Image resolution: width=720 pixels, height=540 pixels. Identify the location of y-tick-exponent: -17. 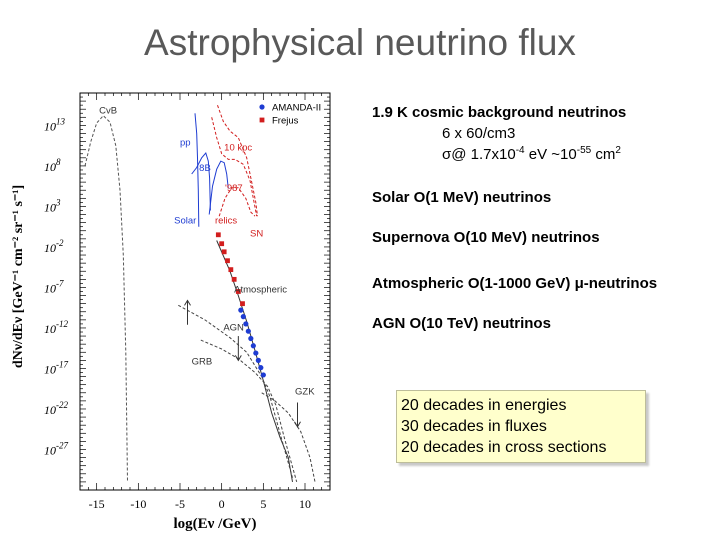
(62, 364).